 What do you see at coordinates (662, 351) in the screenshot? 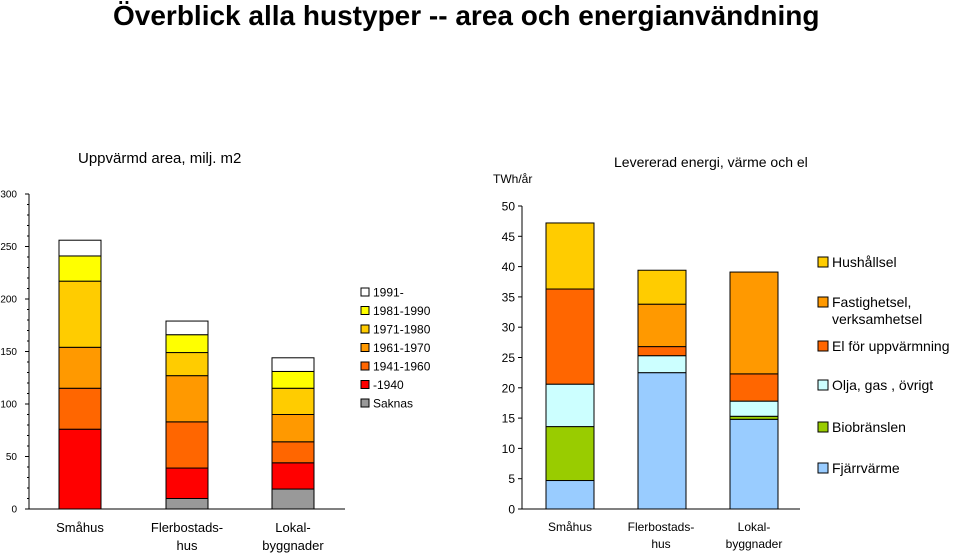
I see `bar-el-för-uppvärmning-1` at bounding box center [662, 351].